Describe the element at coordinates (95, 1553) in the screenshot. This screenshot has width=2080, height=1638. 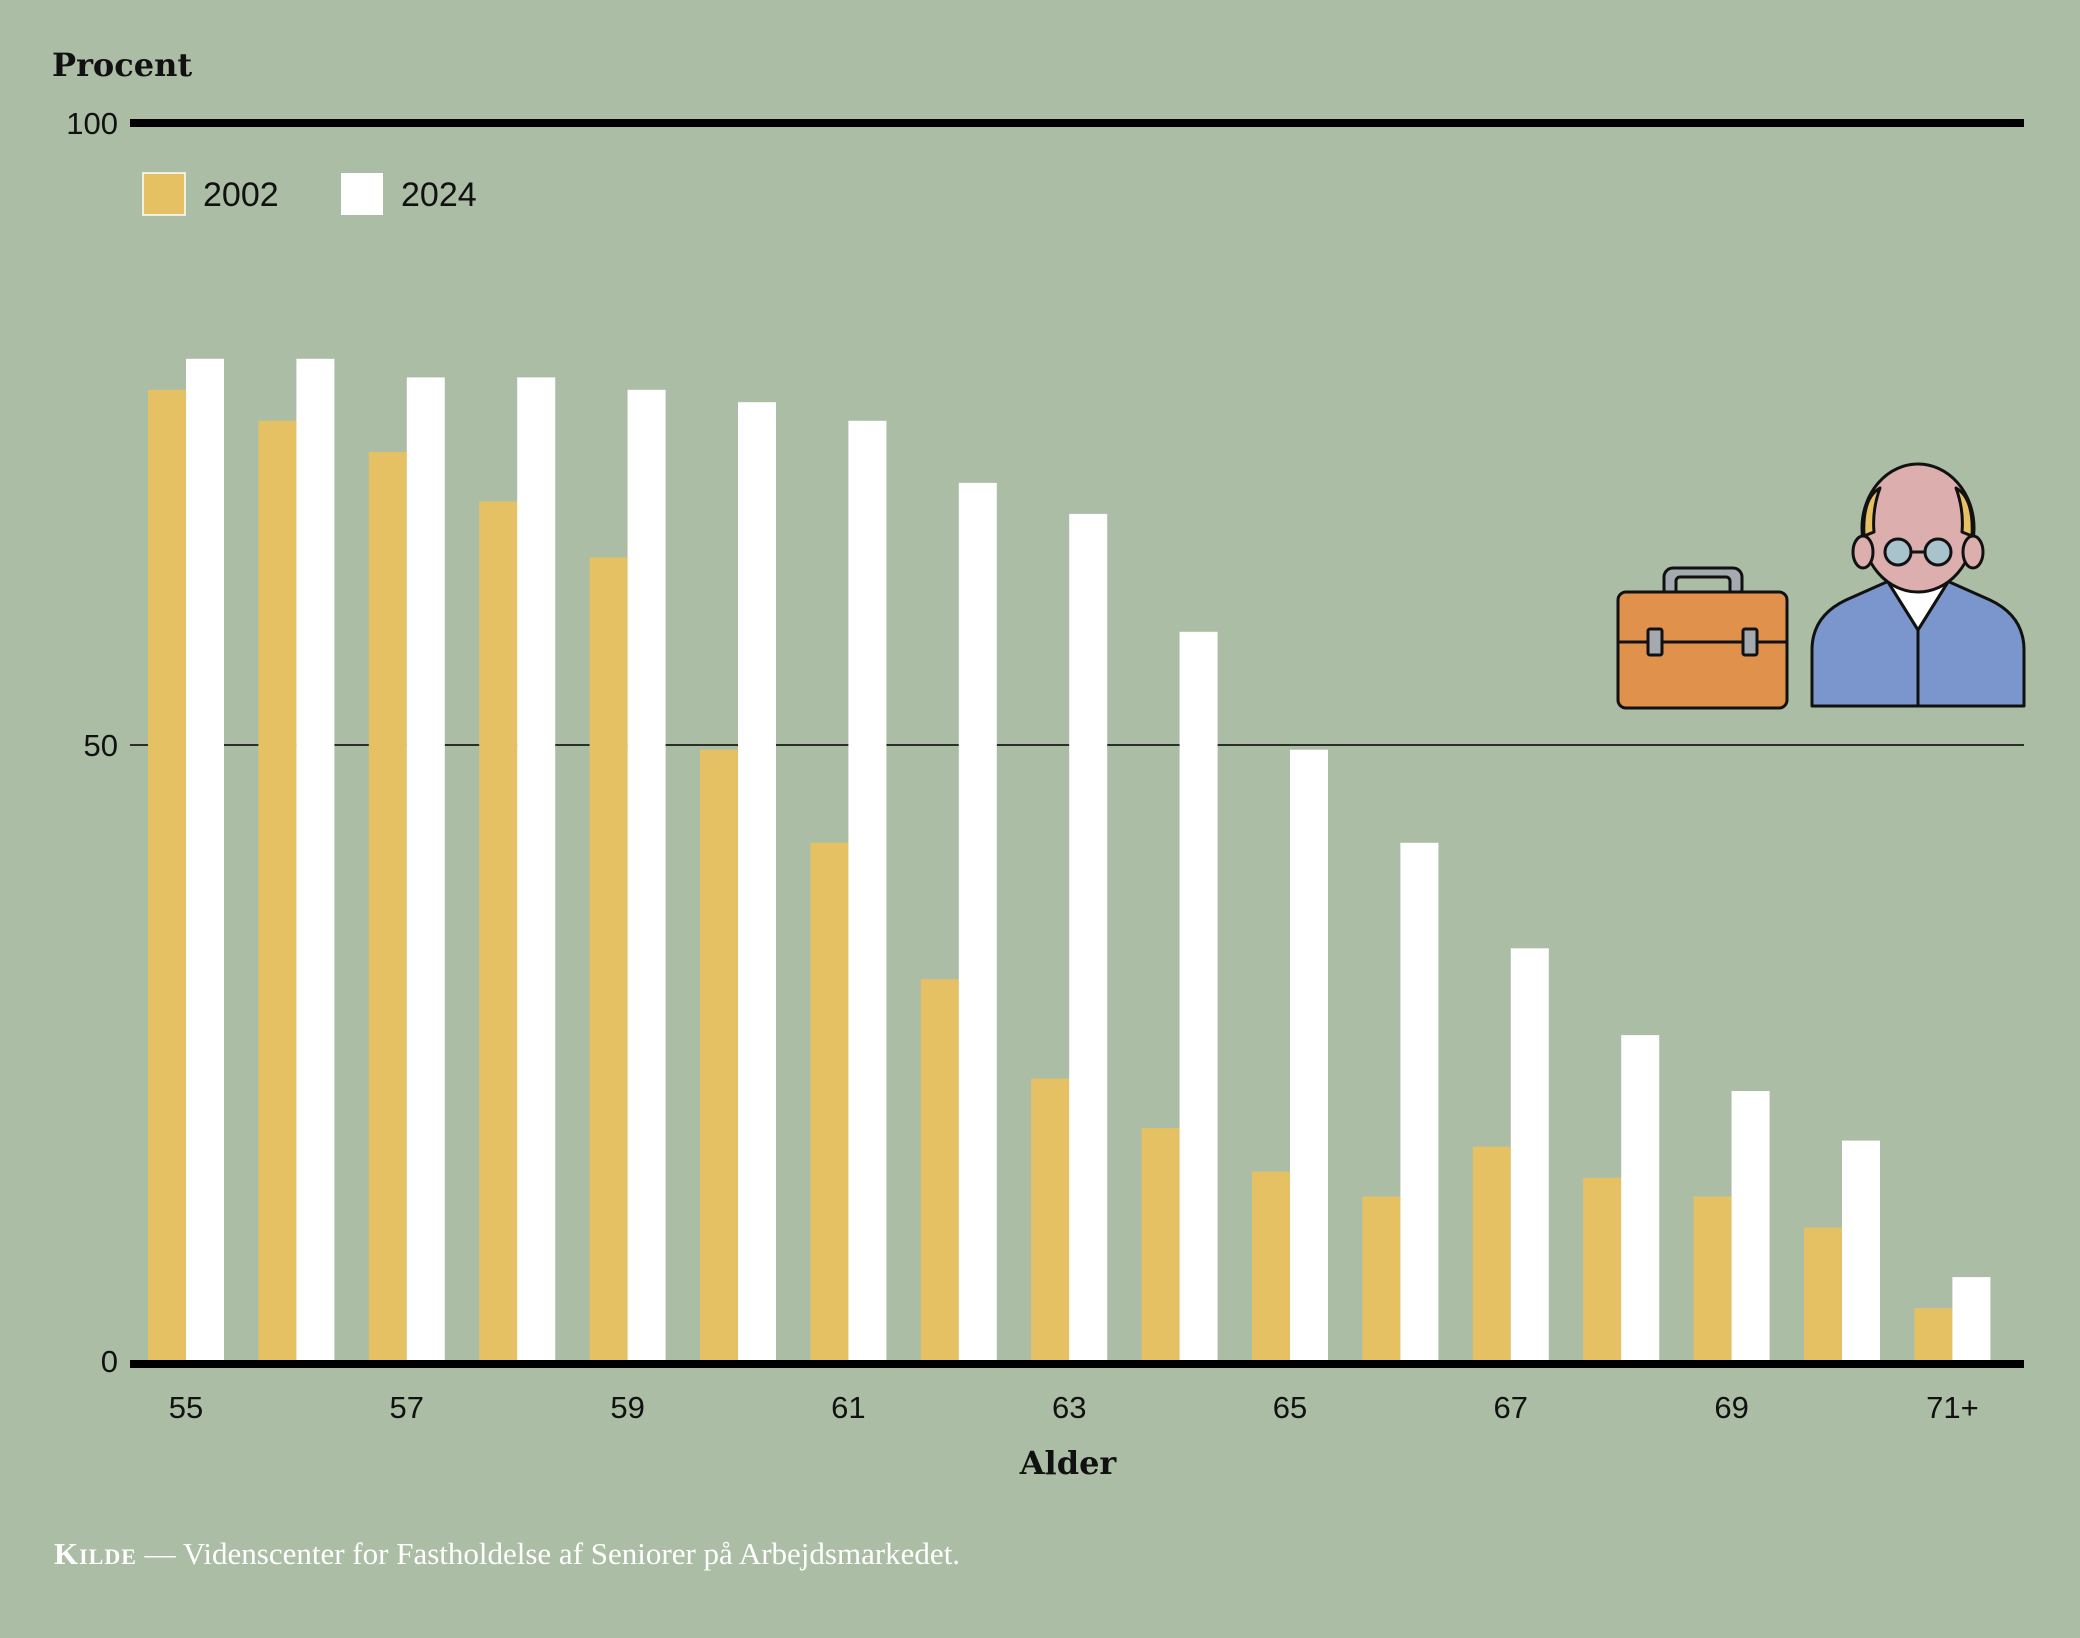
I see `source-label: Kilde` at that location.